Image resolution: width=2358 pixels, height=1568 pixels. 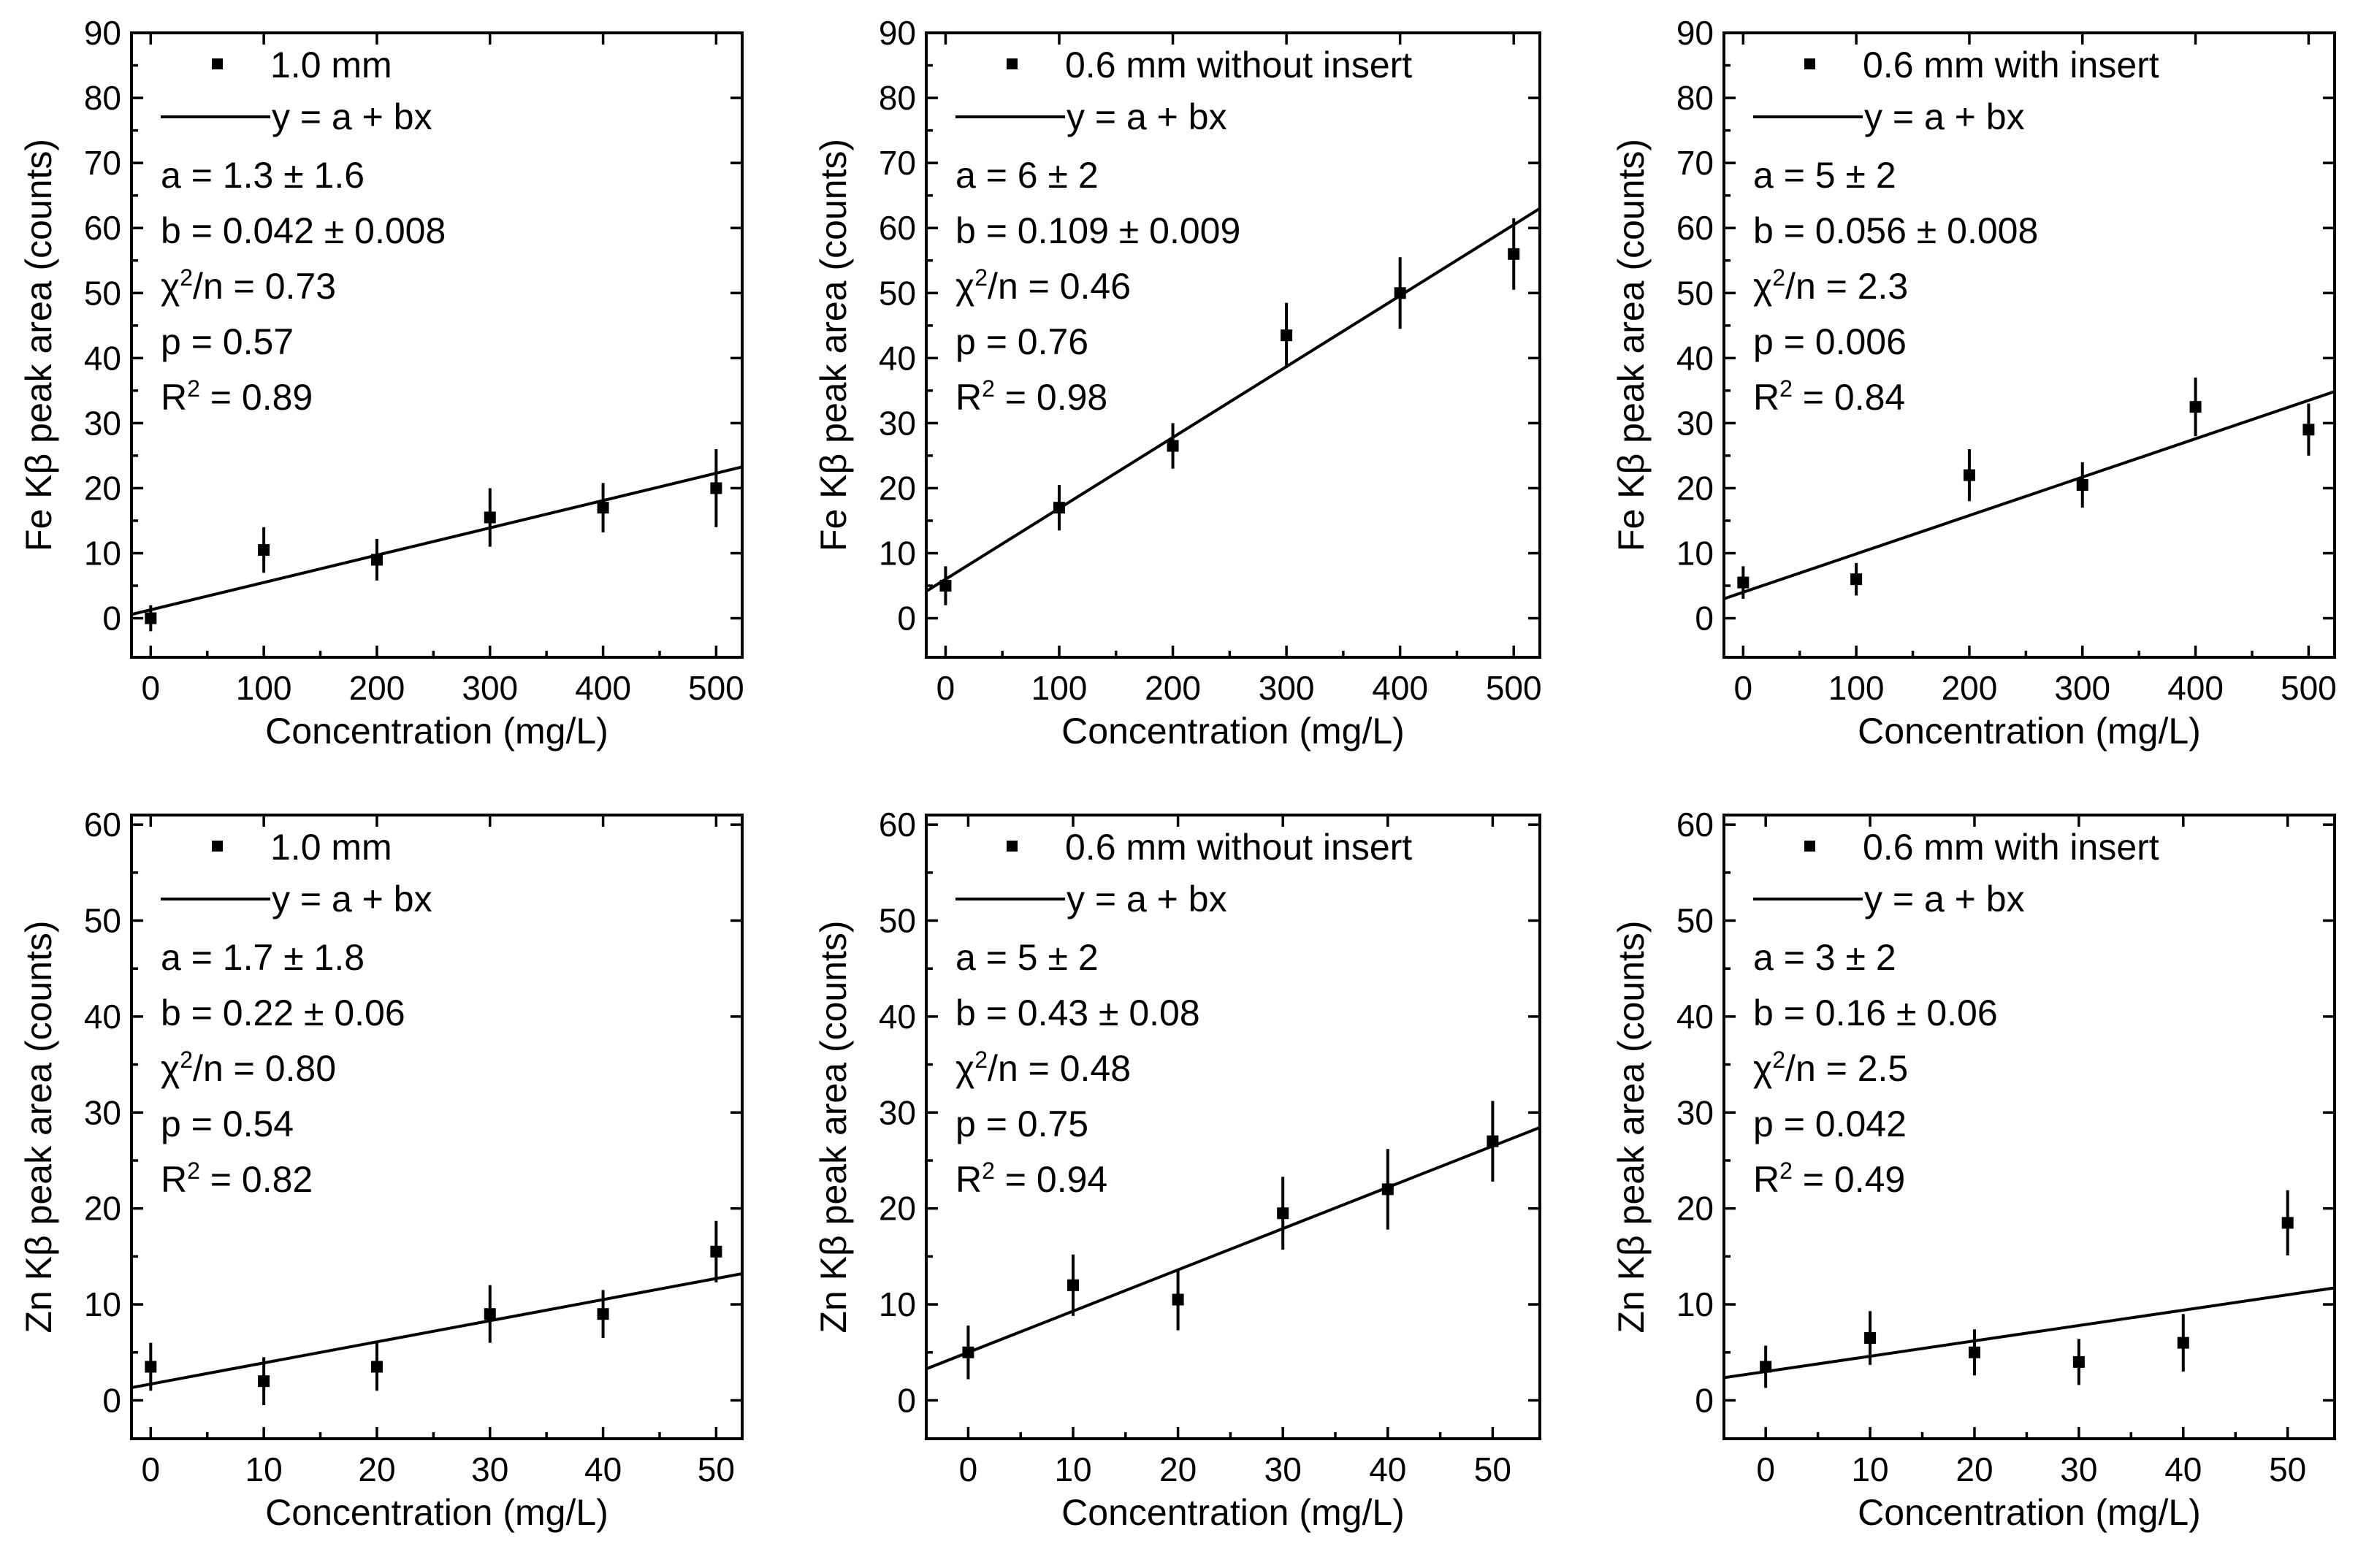 I want to click on x-tick-label: 200, so click(x=1173, y=688).